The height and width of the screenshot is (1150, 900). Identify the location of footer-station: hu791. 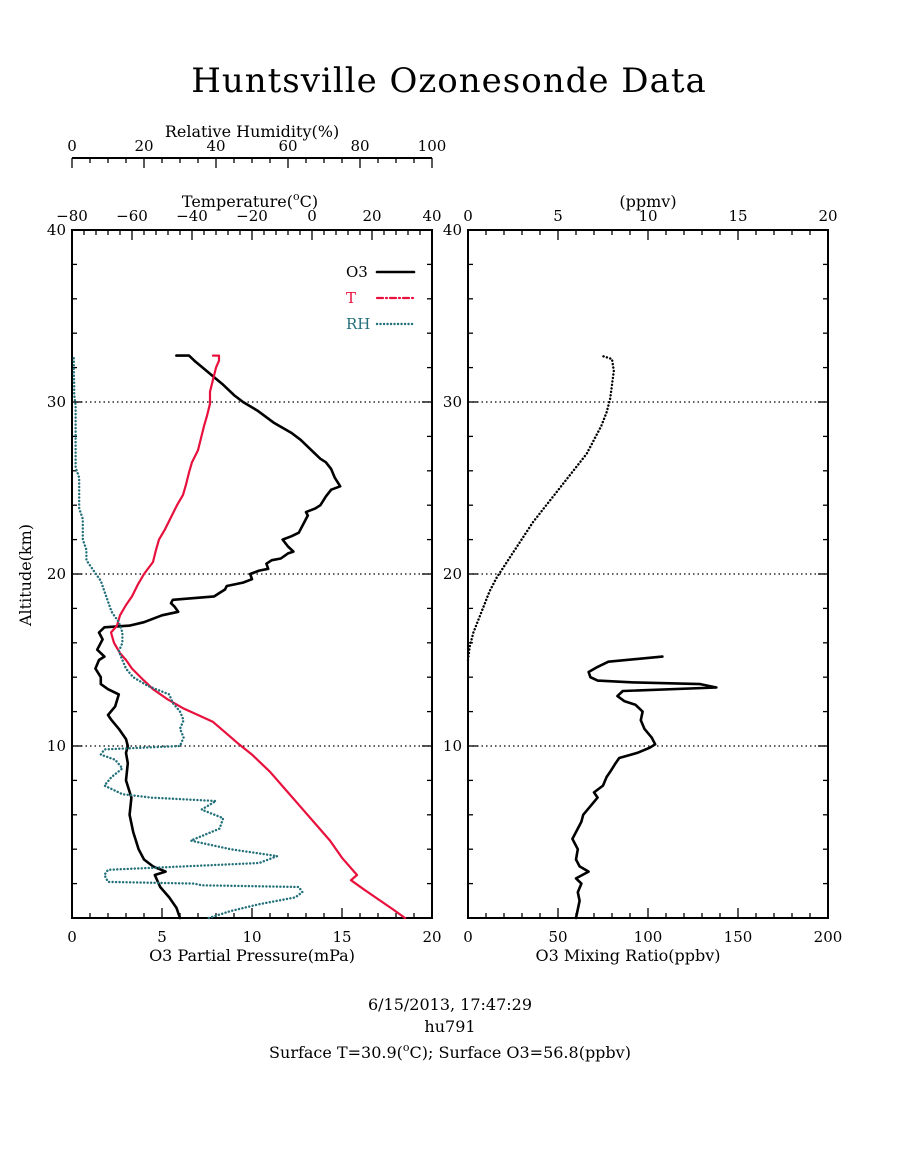
(449, 1026).